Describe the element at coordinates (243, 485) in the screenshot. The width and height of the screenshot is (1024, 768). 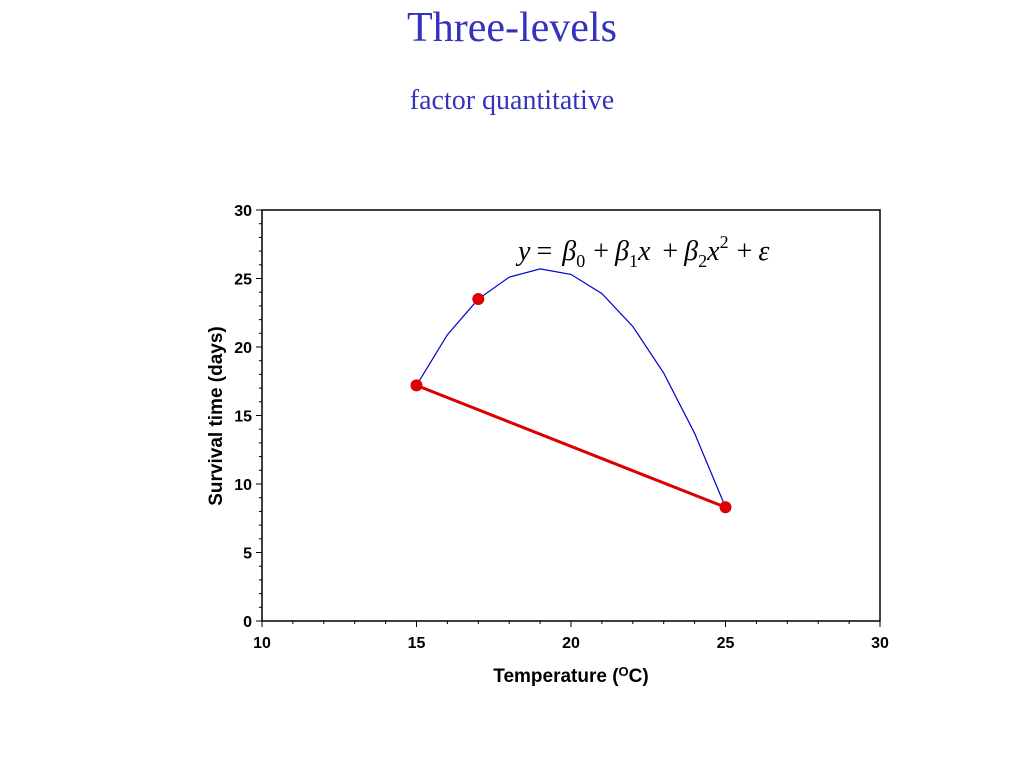
I see `y-tick-label: 10` at that location.